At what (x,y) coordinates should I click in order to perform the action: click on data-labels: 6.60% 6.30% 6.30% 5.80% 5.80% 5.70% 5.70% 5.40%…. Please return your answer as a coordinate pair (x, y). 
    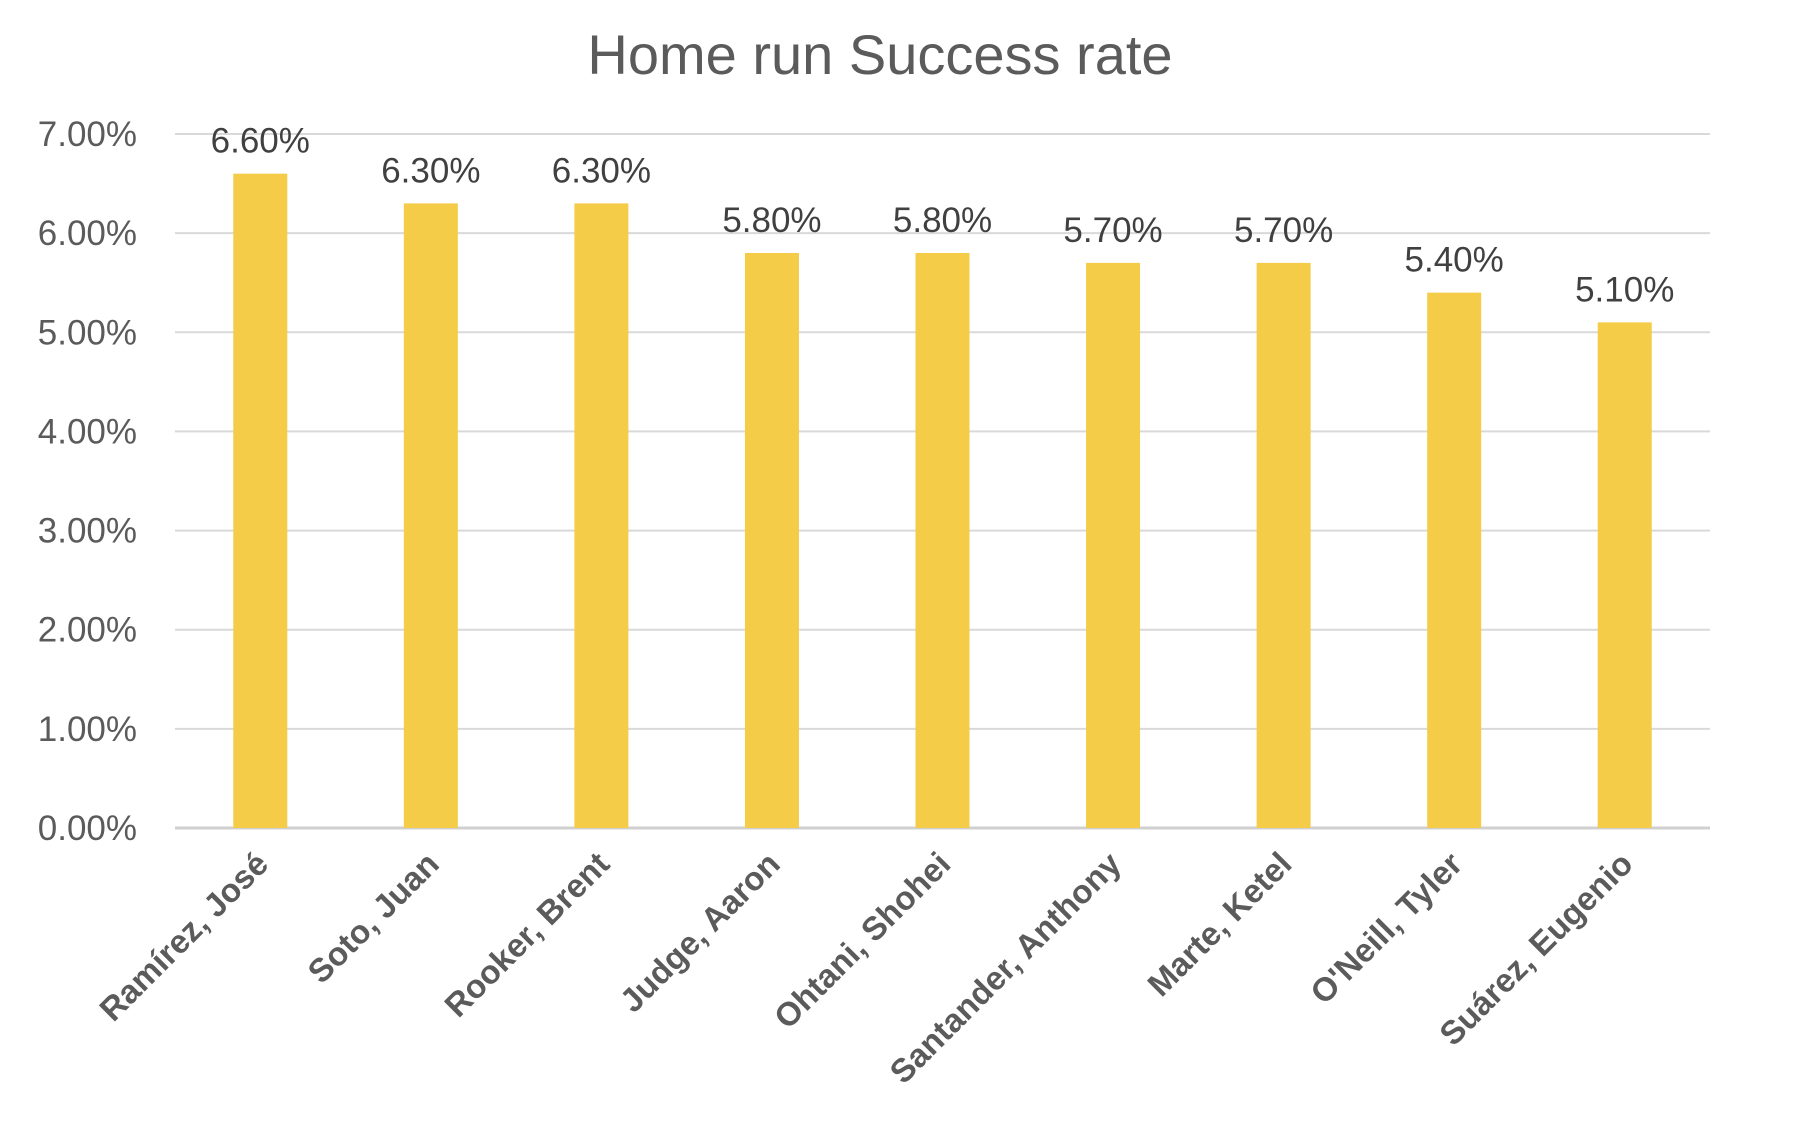
    Looking at the image, I should click on (943, 216).